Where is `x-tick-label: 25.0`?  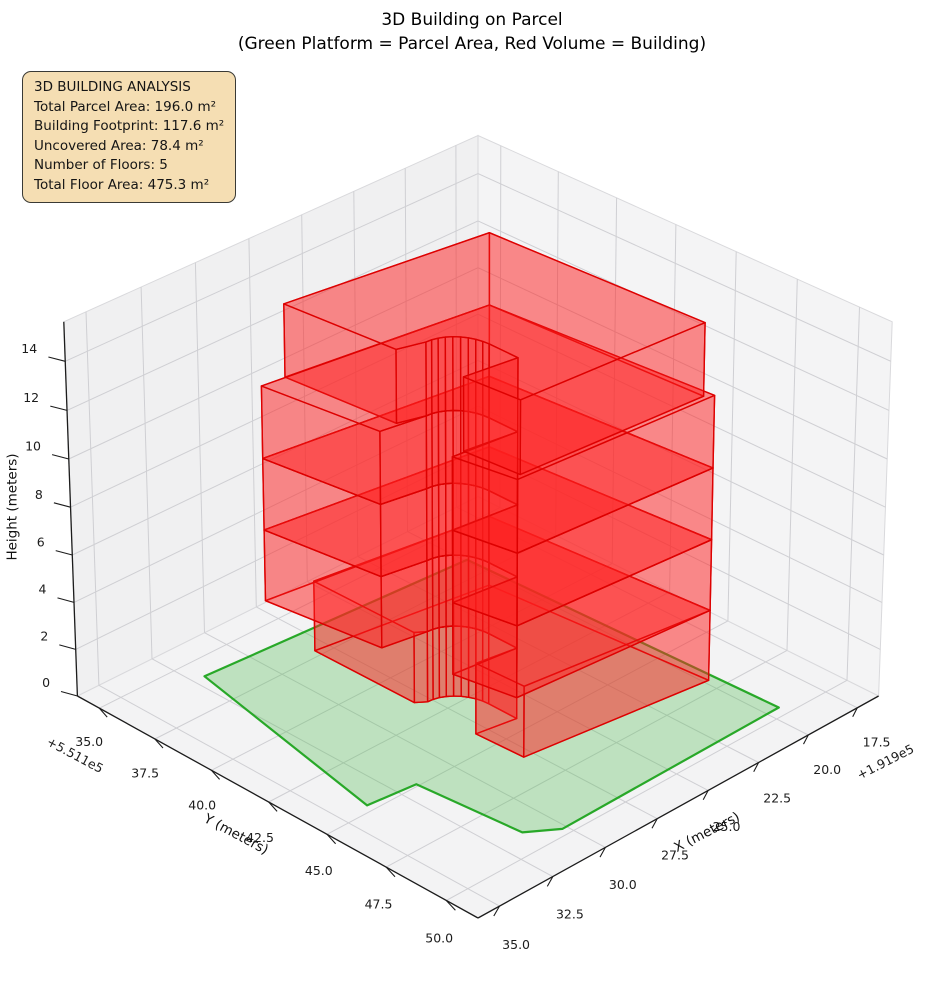 x-tick-label: 25.0 is located at coordinates (727, 826).